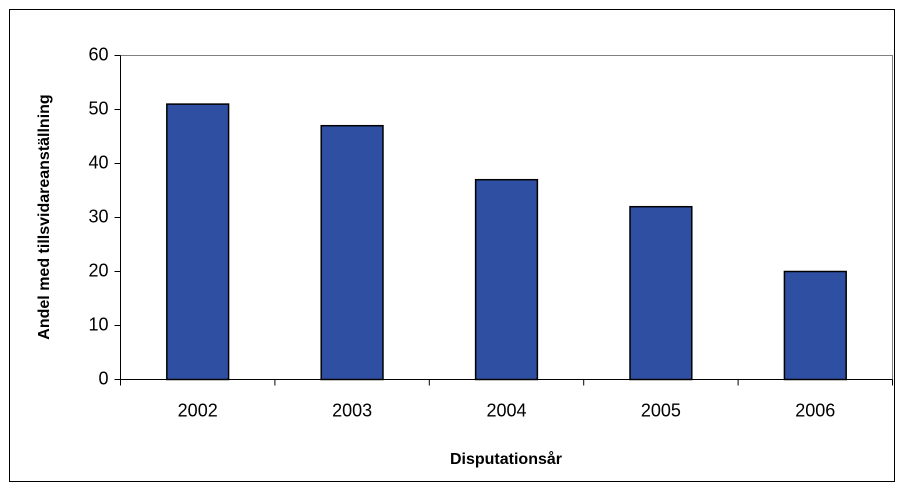  I want to click on y-tick-label: 30, so click(98, 216).